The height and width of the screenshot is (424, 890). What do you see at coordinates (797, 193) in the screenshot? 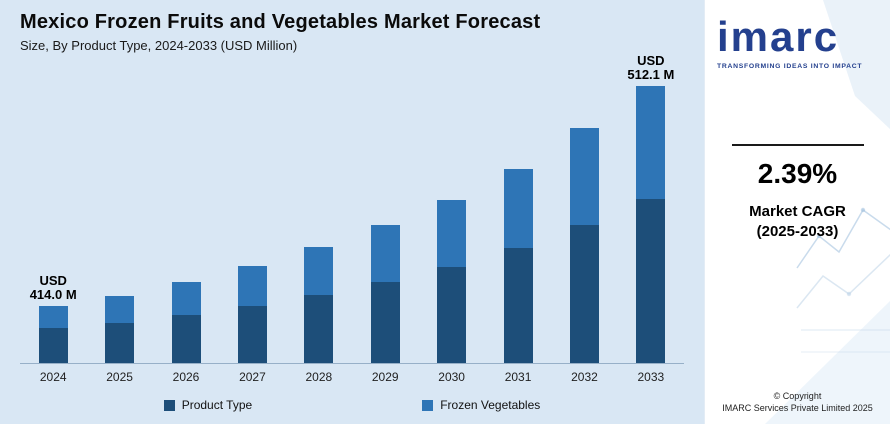
I see `cagr-block: 2.39% Market CAGR (2025-2033)` at bounding box center [797, 193].